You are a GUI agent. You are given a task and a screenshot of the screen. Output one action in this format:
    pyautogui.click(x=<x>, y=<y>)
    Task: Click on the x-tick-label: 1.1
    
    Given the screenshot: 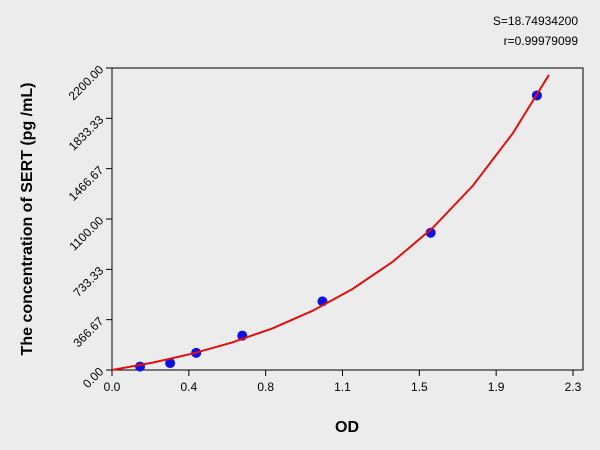 What is the action you would take?
    pyautogui.click(x=342, y=387)
    